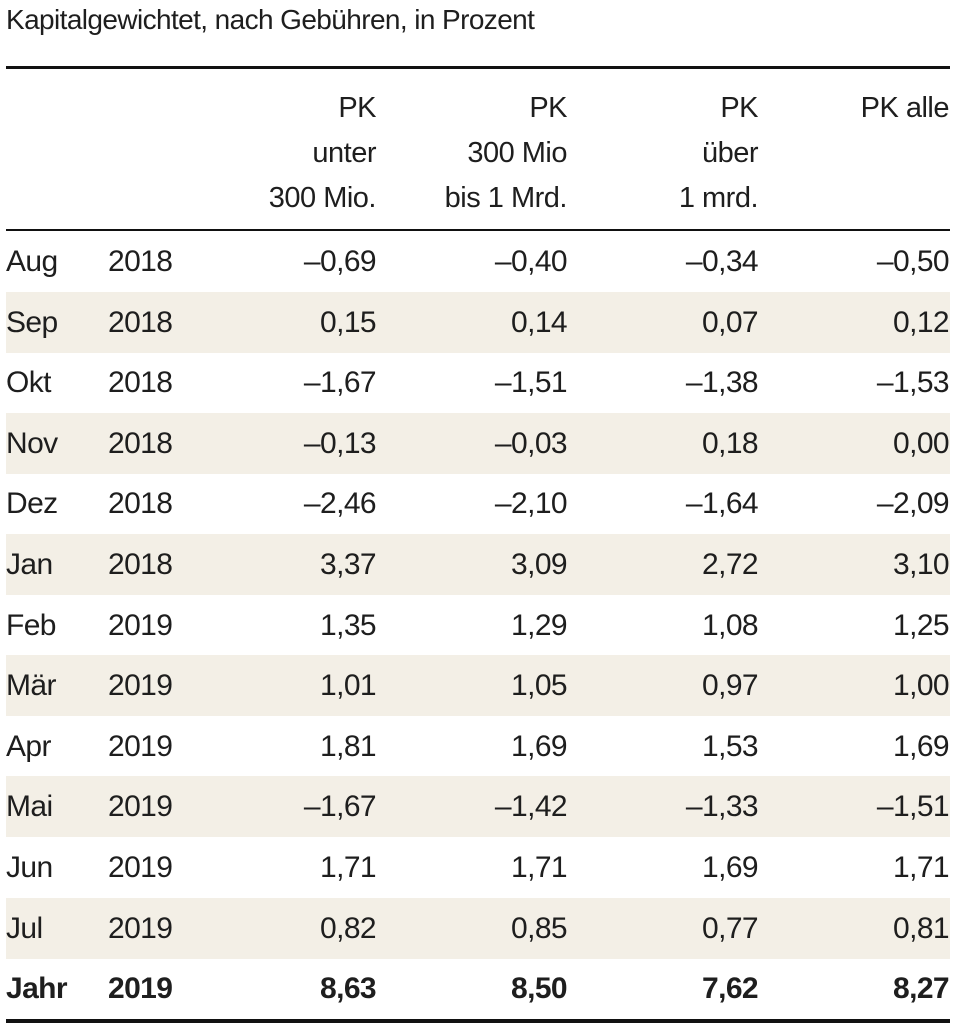 Image resolution: width=960 pixels, height=1026 pixels. I want to click on value-cell: 8,27, so click(921, 989).